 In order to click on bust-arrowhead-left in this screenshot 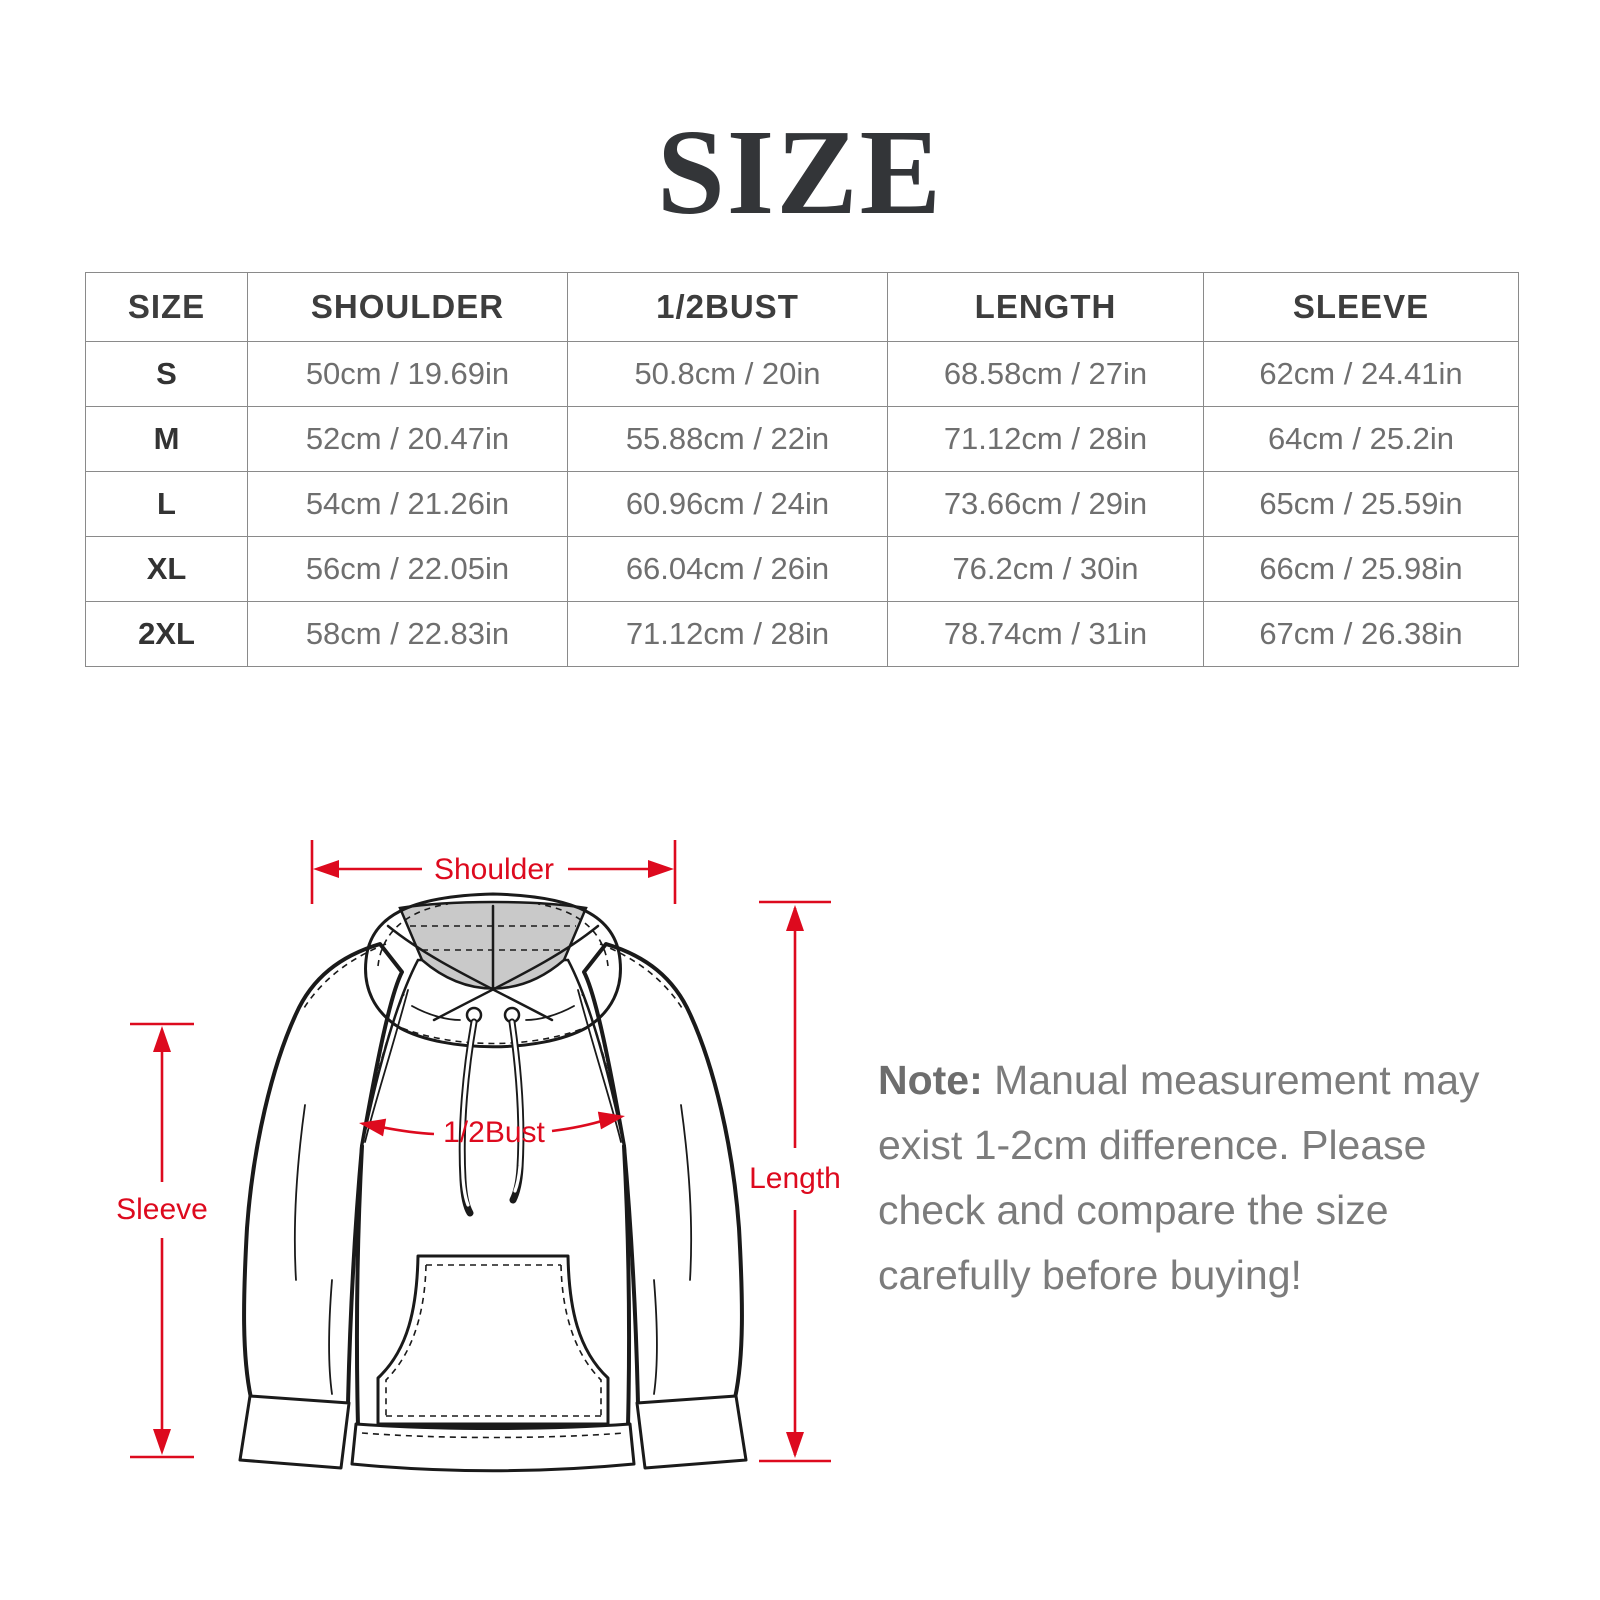, I will do `click(373, 1127)`.